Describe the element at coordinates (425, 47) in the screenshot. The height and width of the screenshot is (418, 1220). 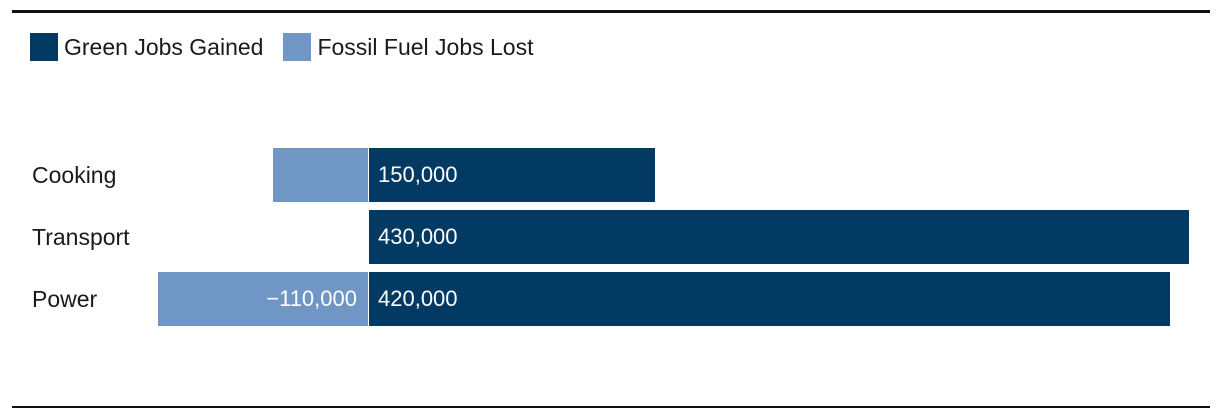
I see `legend-label-lost: Fossil Fuel Jobs Lost` at that location.